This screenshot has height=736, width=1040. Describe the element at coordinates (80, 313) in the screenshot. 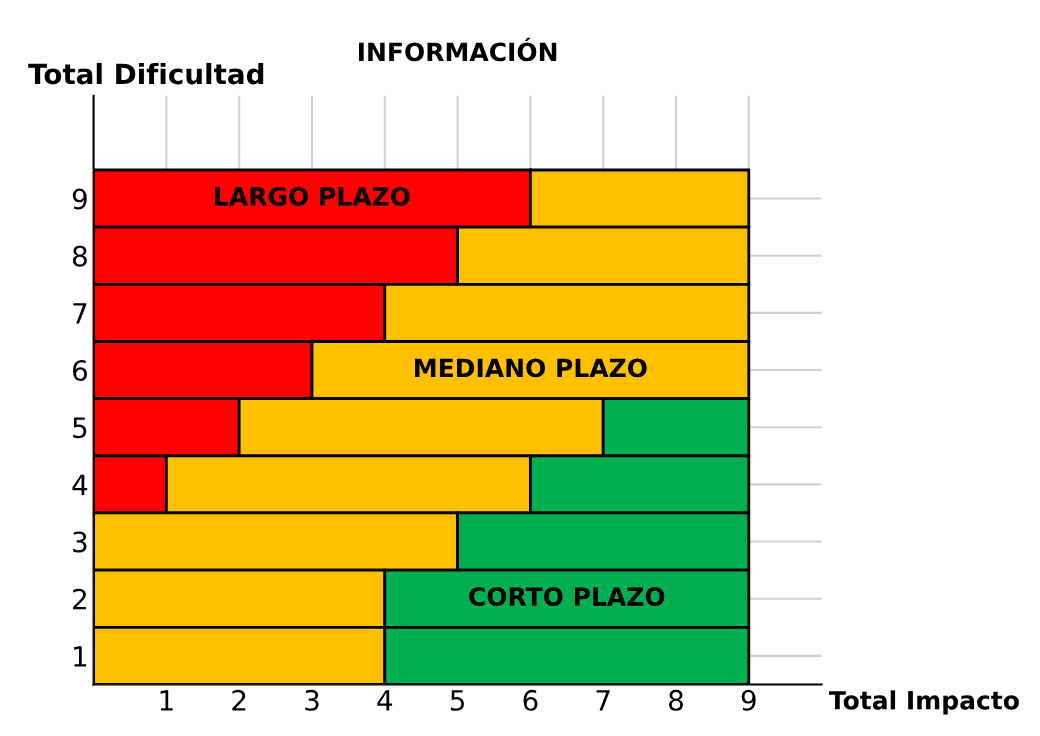

I see `y-tick-label: 7` at that location.